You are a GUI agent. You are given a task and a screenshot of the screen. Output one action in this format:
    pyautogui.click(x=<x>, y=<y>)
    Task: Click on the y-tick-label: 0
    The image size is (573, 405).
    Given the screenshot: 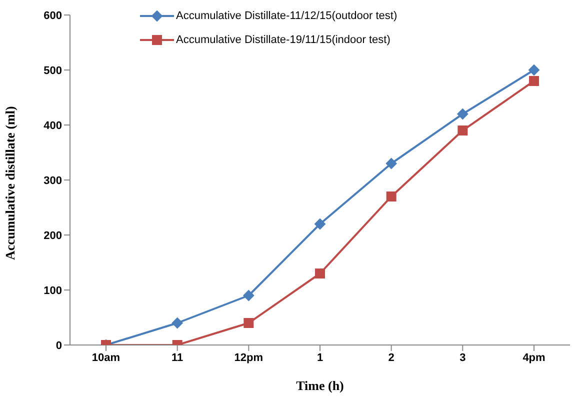 What is the action you would take?
    pyautogui.click(x=59, y=346)
    